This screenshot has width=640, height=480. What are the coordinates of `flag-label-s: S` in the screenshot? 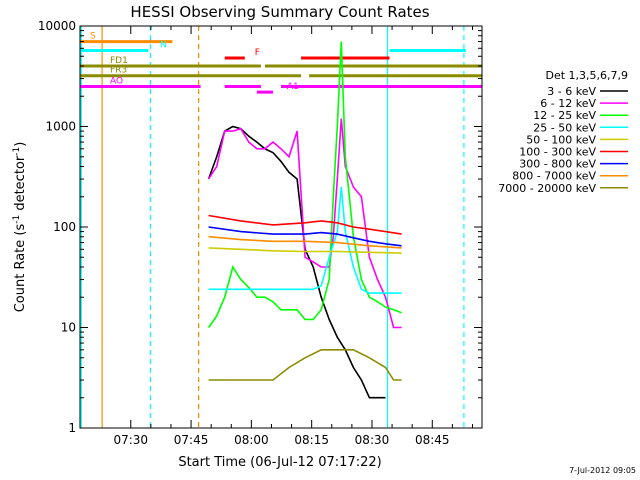 It's located at (93, 37).